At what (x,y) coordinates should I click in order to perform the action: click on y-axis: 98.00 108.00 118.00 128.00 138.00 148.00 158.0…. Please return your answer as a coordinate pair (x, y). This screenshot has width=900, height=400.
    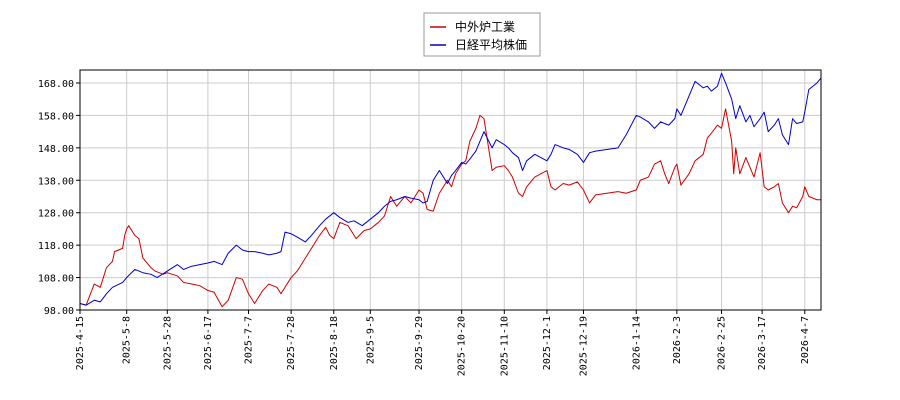
    Looking at the image, I should click on (59, 198).